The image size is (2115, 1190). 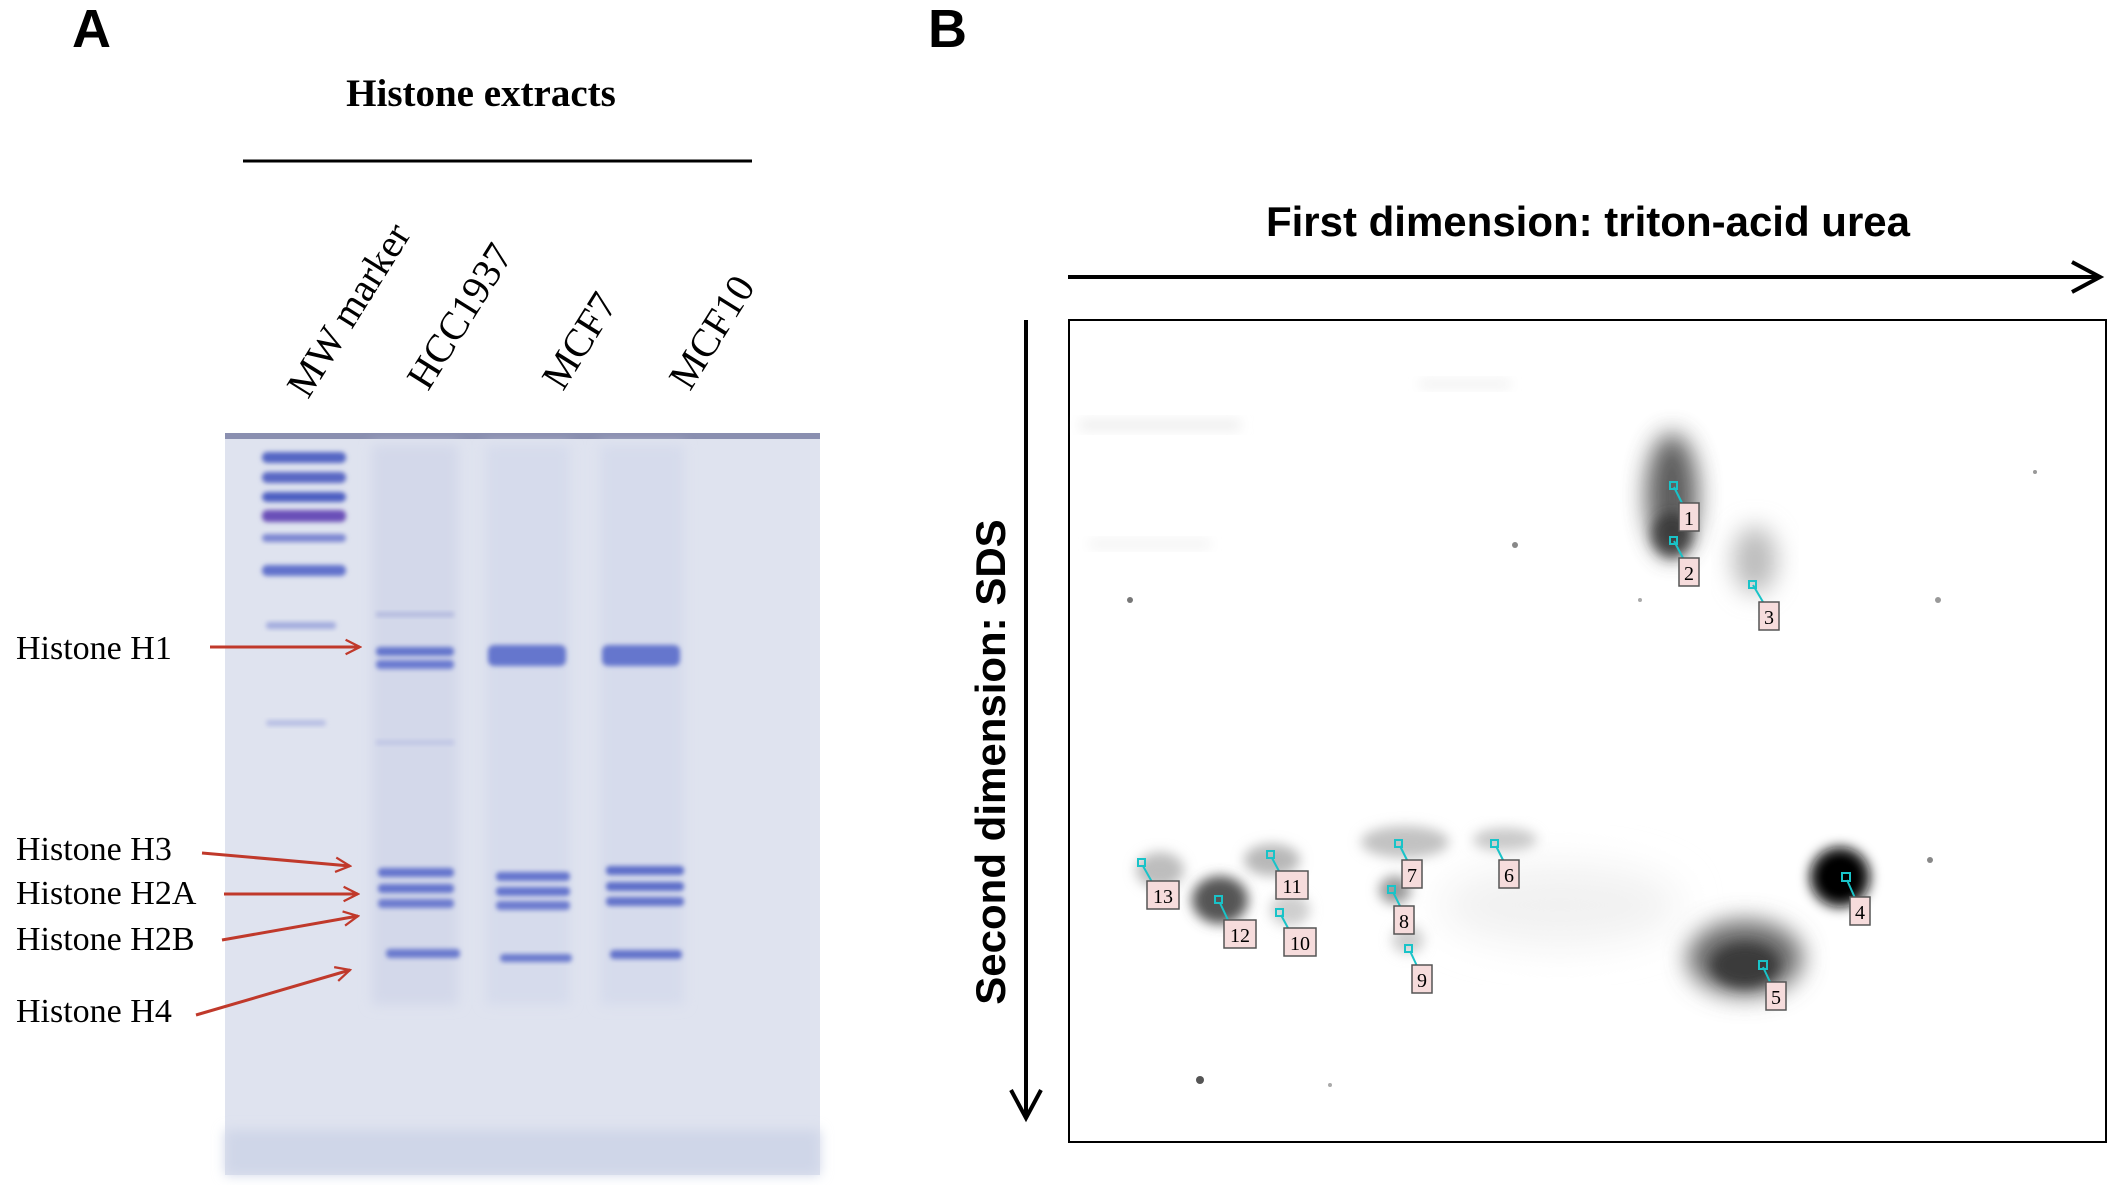 I want to click on panel-b-letter: B, so click(x=947, y=29).